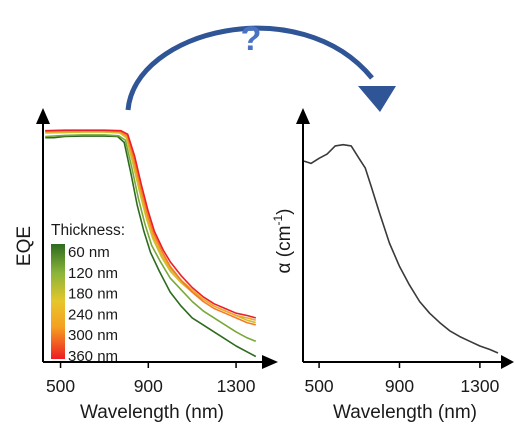 The height and width of the screenshot is (426, 515). What do you see at coordinates (93, 314) in the screenshot?
I see `thickness-legend-entry-3: 240 nm` at bounding box center [93, 314].